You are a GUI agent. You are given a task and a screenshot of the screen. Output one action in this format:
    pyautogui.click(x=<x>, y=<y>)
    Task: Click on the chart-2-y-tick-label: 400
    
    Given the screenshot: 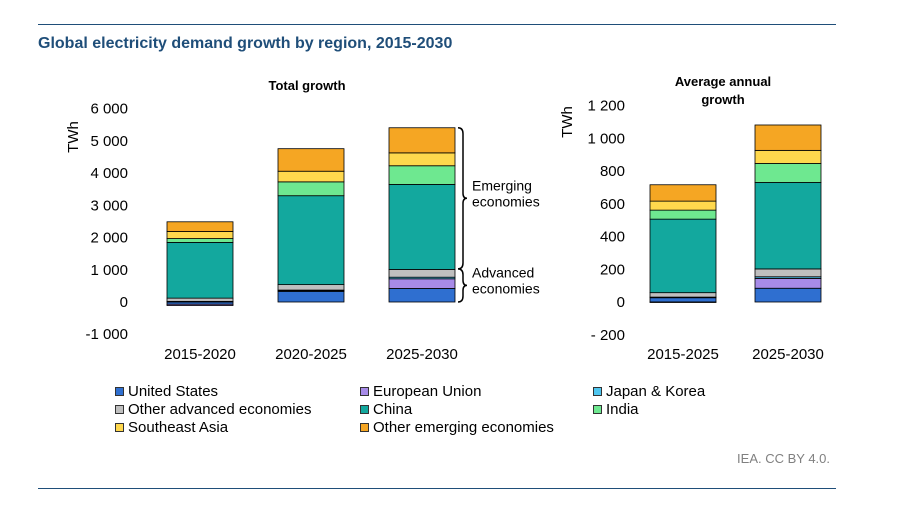 What is the action you would take?
    pyautogui.click(x=612, y=237)
    